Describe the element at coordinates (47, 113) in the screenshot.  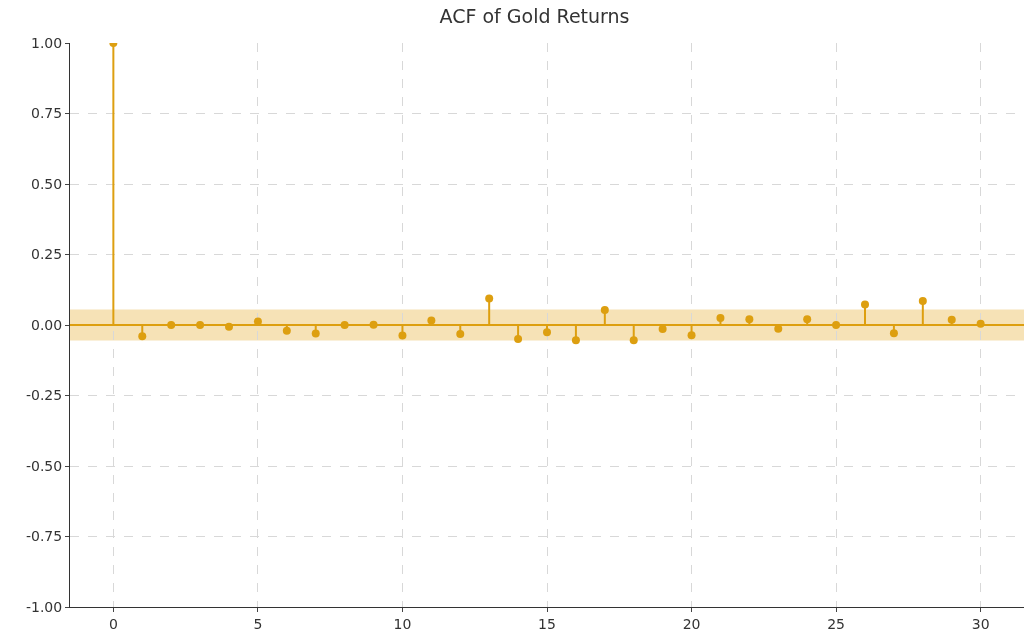
I see `y-tick-label: 0.75` at that location.